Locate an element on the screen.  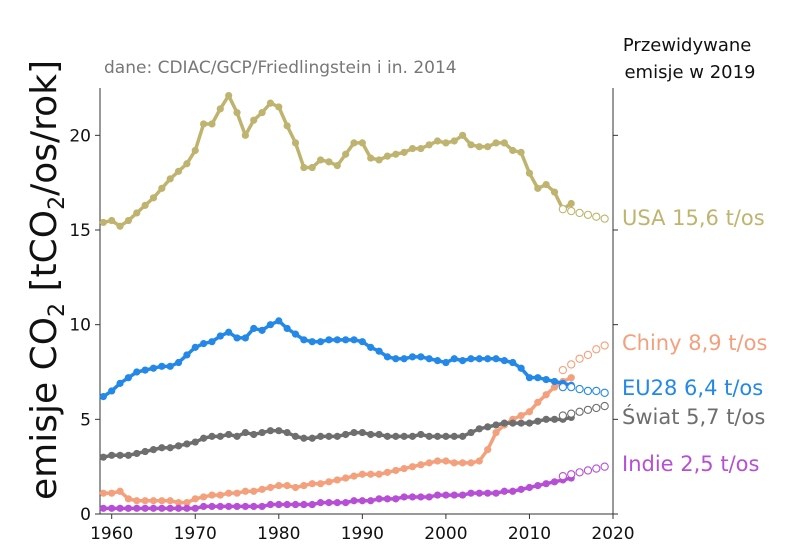
series-line-chiny is located at coordinates (337, 440).